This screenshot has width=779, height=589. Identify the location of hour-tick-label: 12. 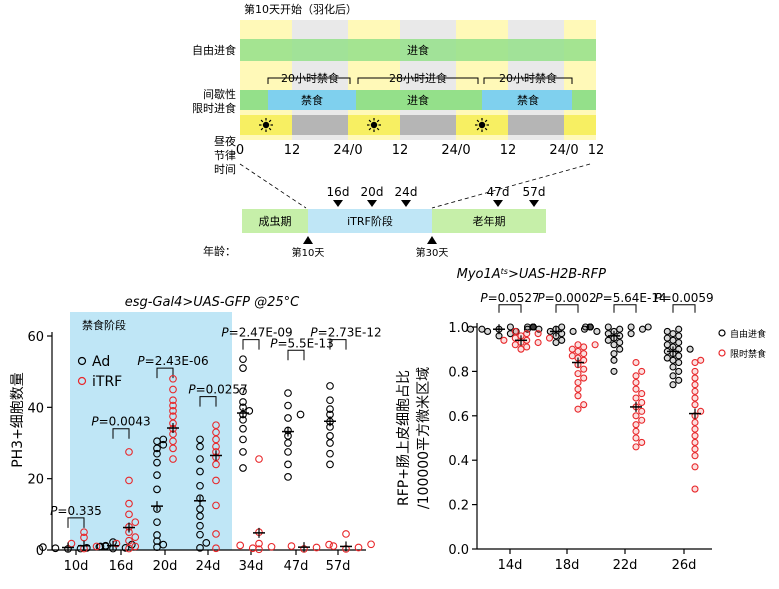
(400, 150).